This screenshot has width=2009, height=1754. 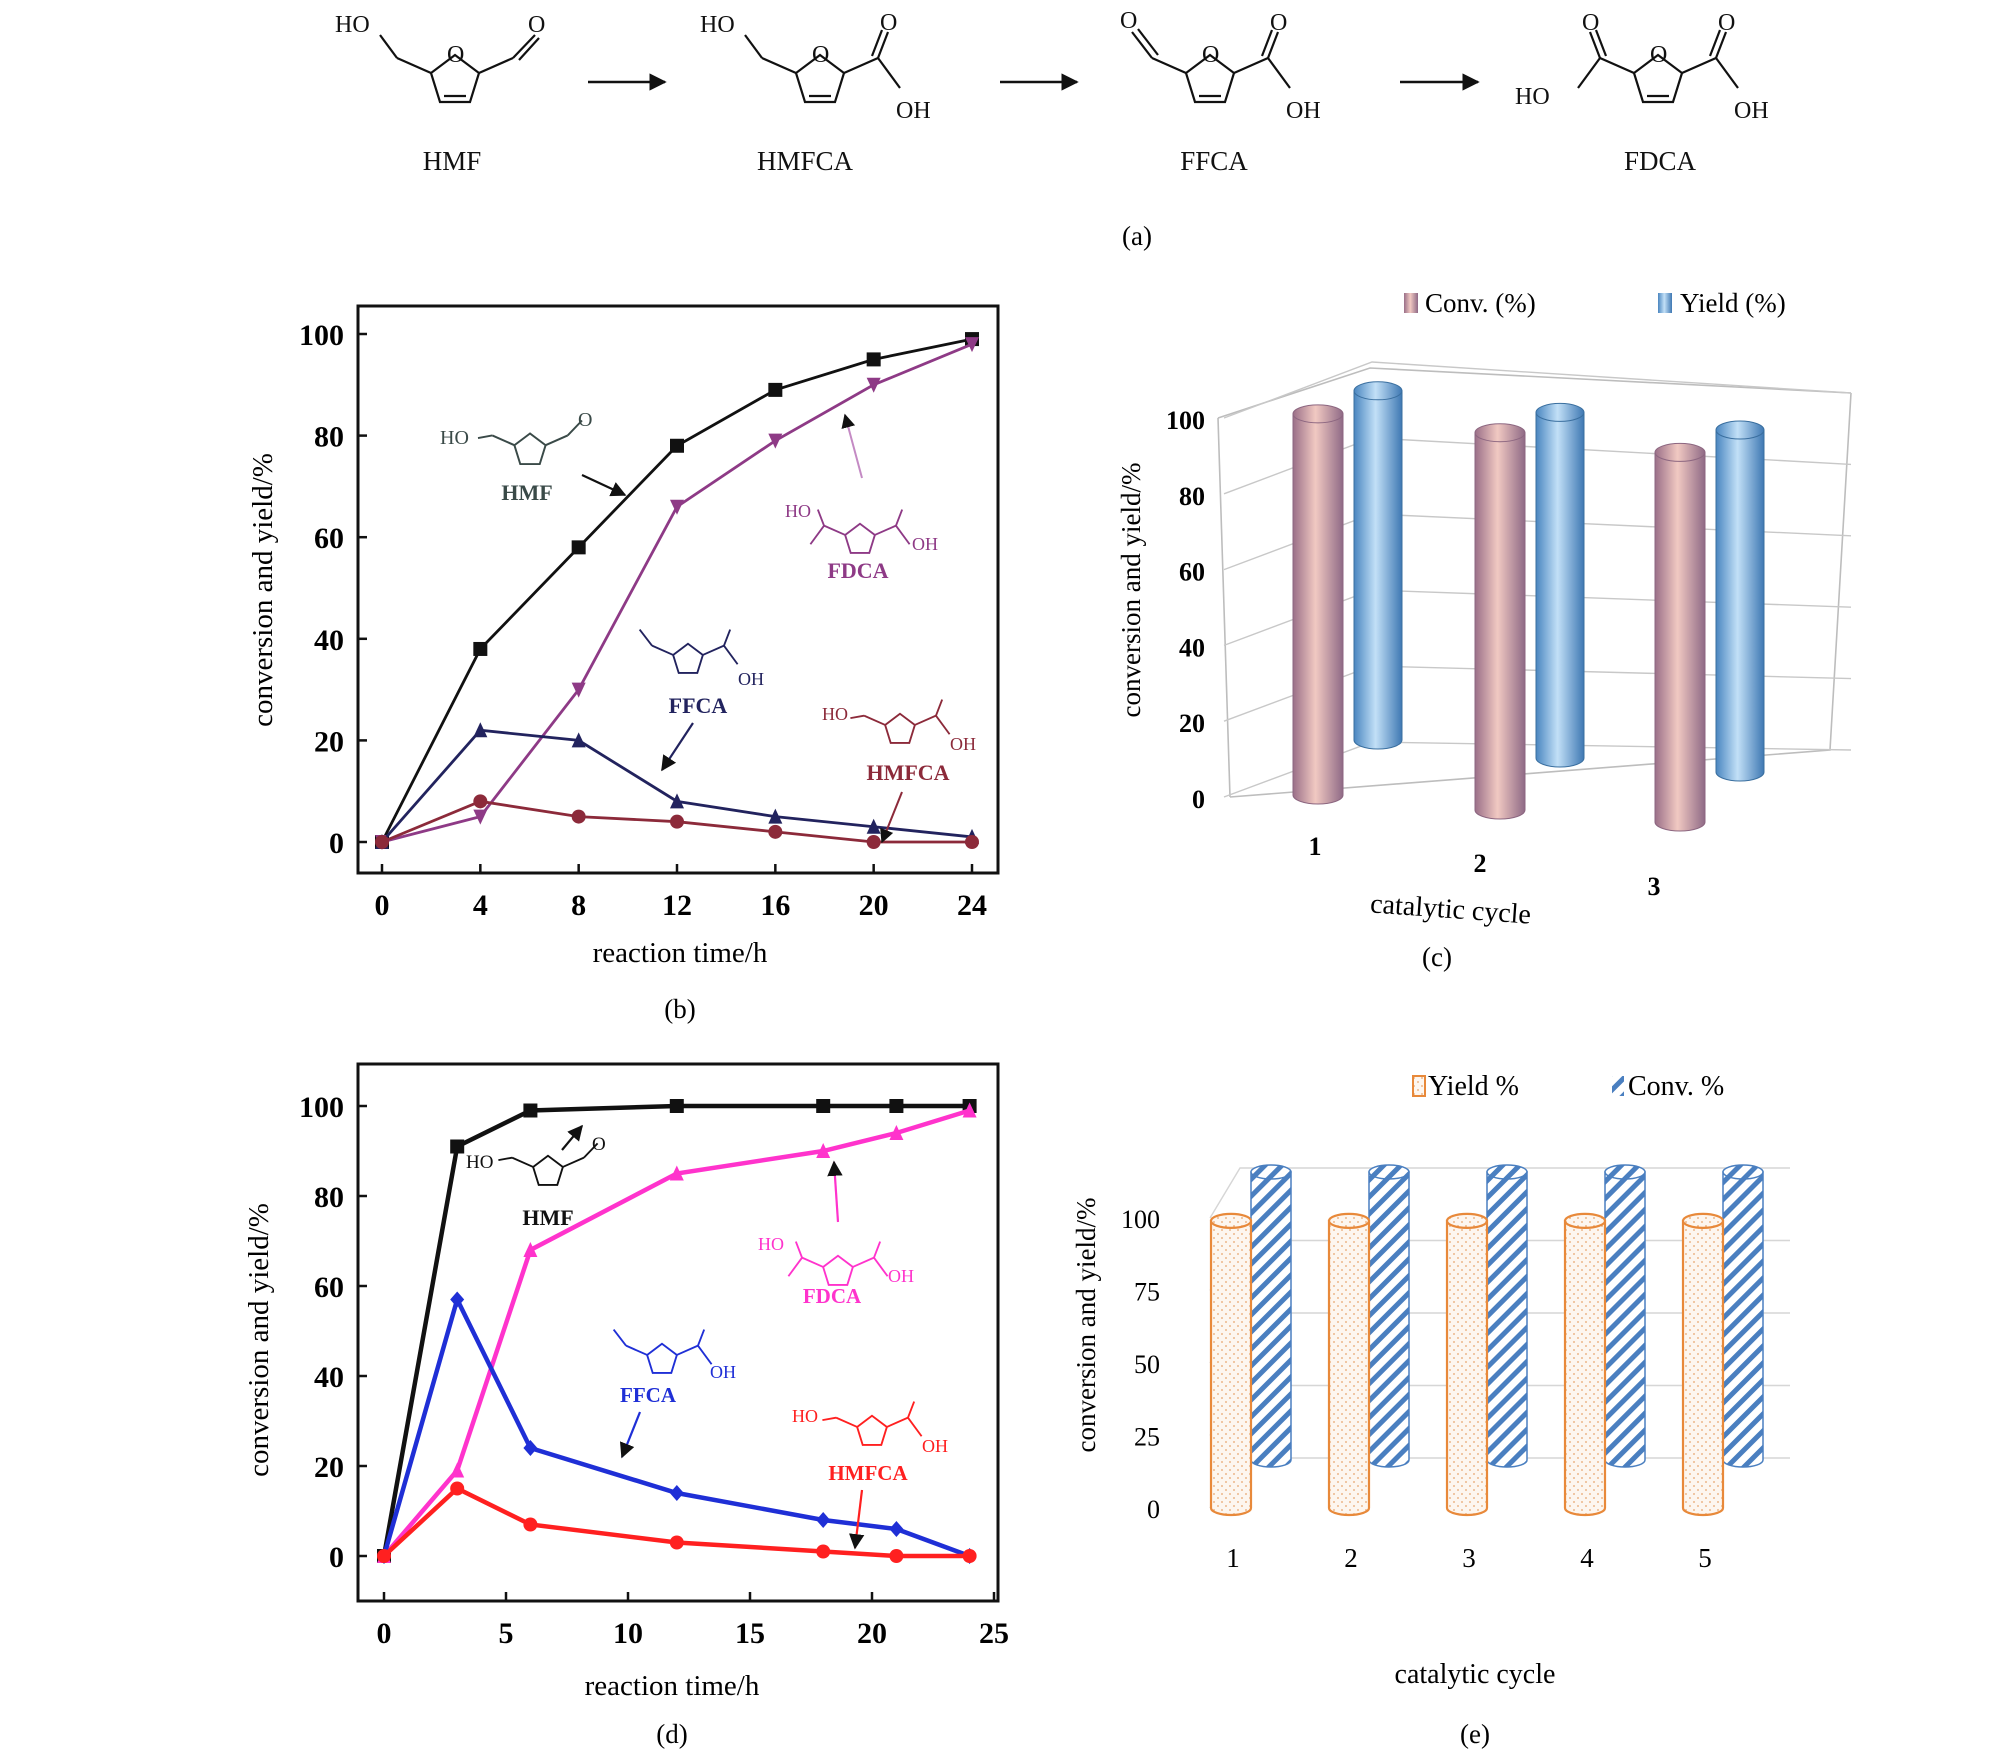 I want to click on y-tick-label-b: 80, so click(x=329, y=437).